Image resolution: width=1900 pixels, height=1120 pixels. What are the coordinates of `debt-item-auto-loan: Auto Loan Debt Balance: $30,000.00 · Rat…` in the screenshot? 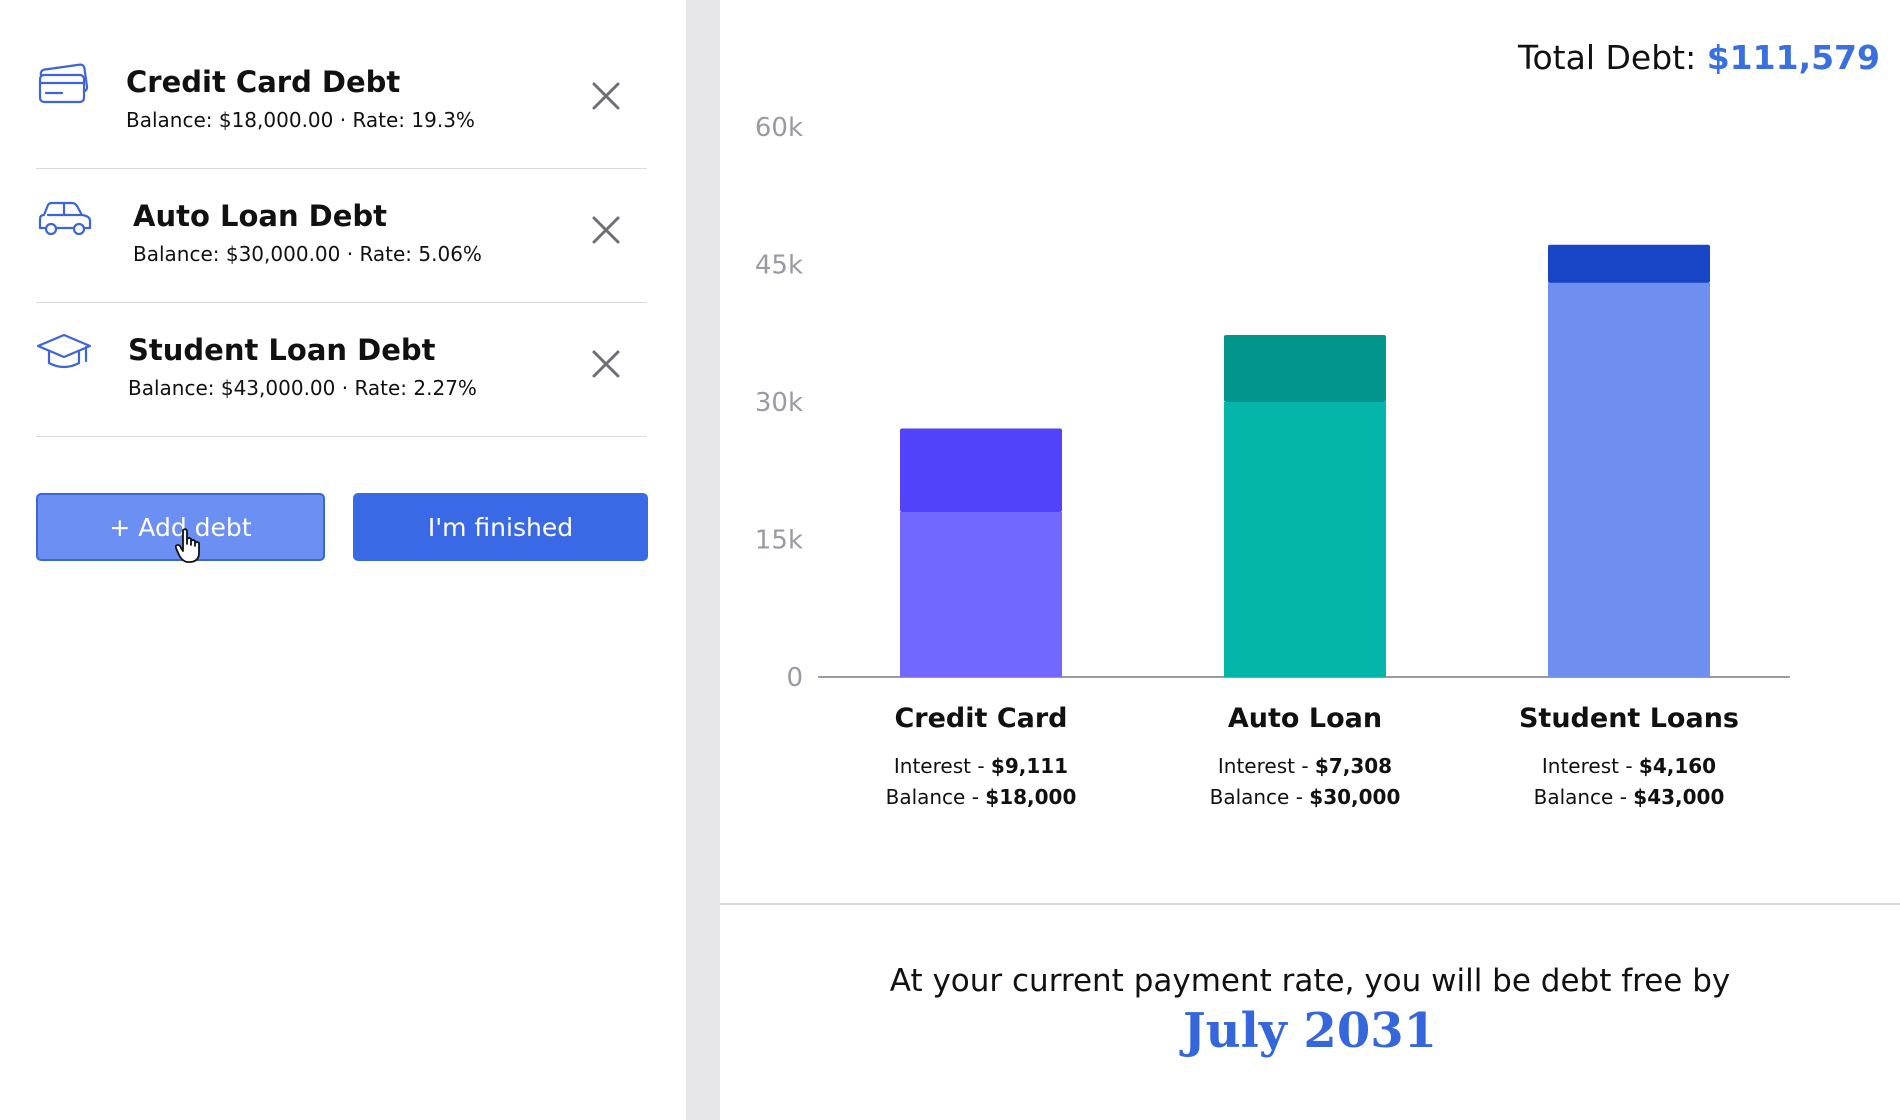 It's located at (341, 236).